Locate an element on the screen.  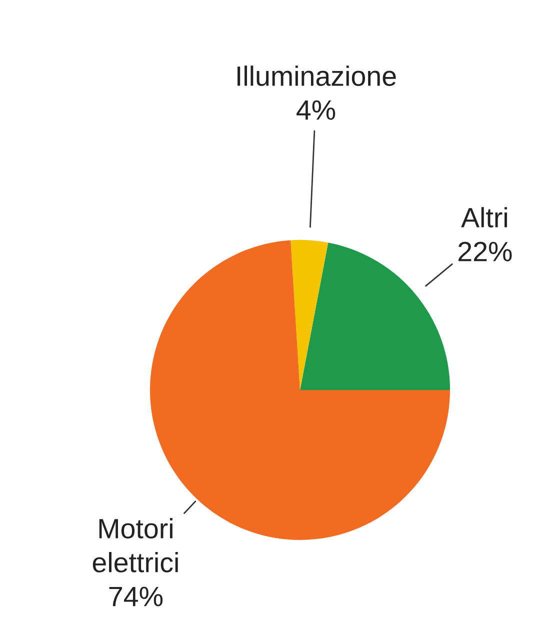
slice-label: Motori elettrici is located at coordinates (135, 545).